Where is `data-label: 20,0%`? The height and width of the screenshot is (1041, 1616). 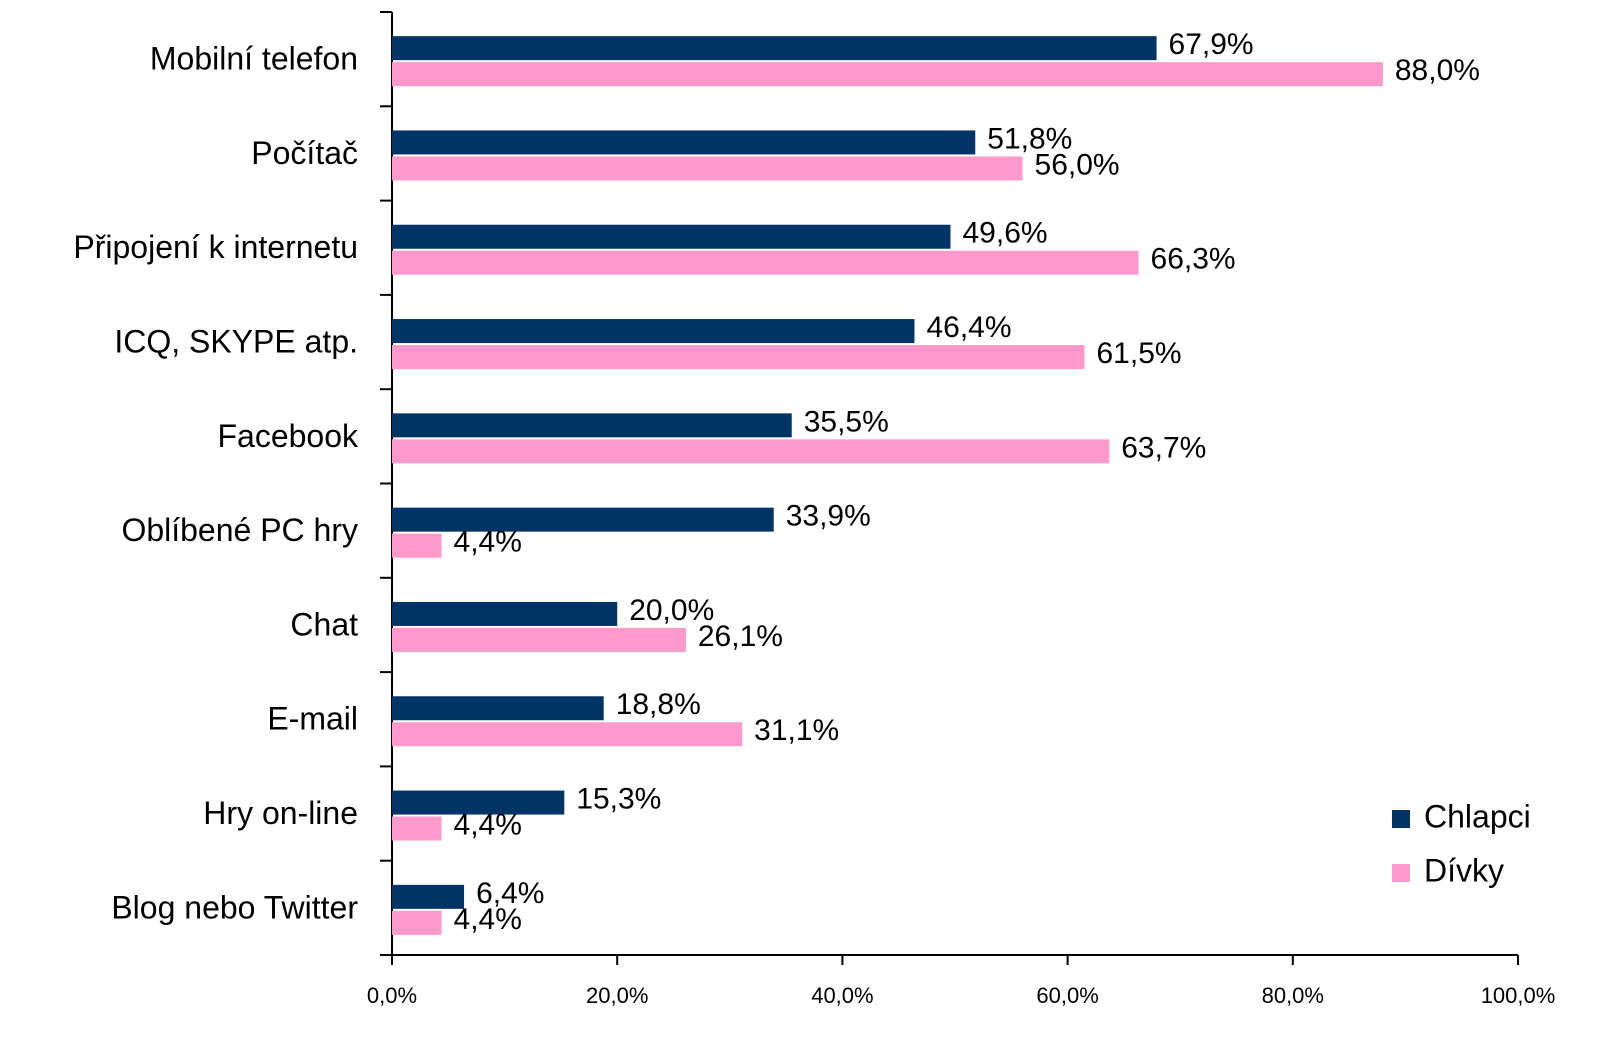
data-label: 20,0% is located at coordinates (671, 610).